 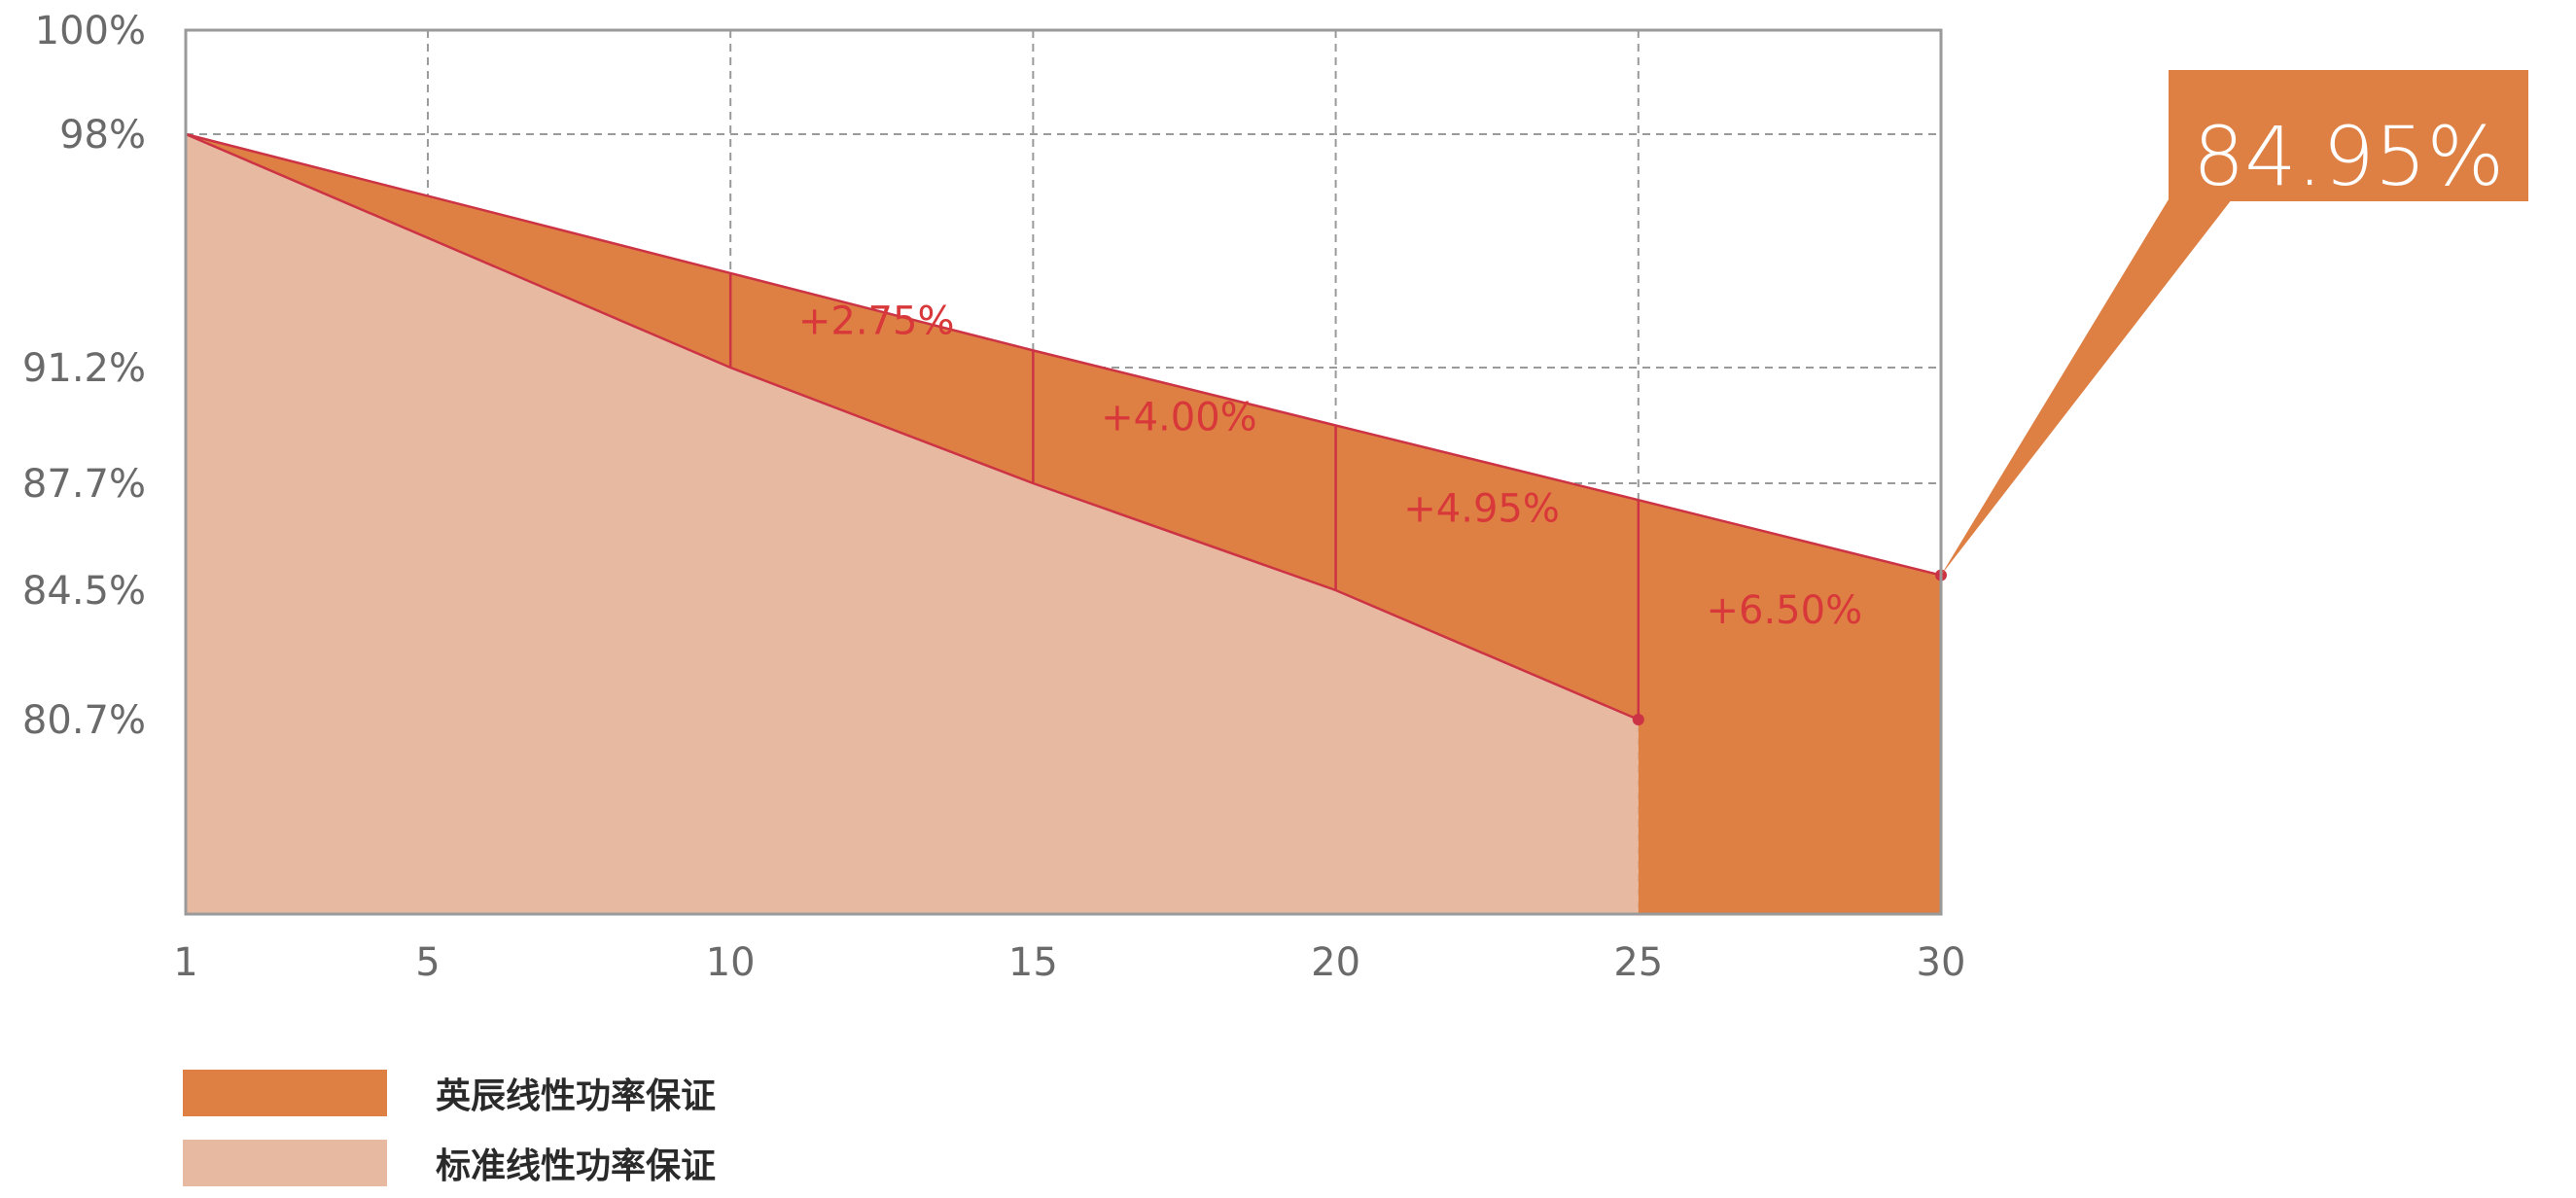 What do you see at coordinates (2086, 388) in the screenshot?
I see `callout-pointer` at bounding box center [2086, 388].